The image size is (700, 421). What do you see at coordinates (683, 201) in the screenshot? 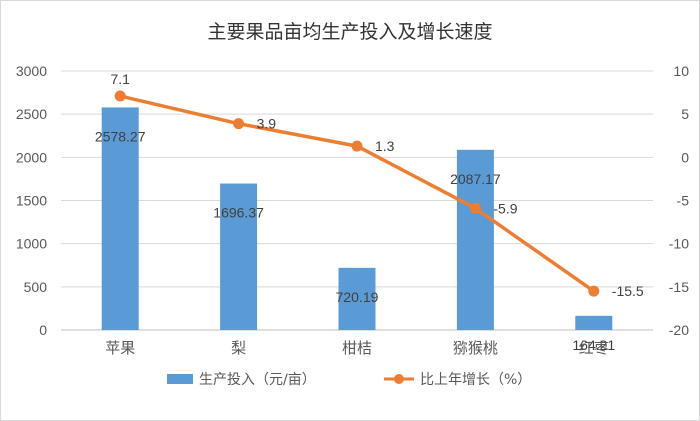
I see `right-tick-label: -5` at bounding box center [683, 201].